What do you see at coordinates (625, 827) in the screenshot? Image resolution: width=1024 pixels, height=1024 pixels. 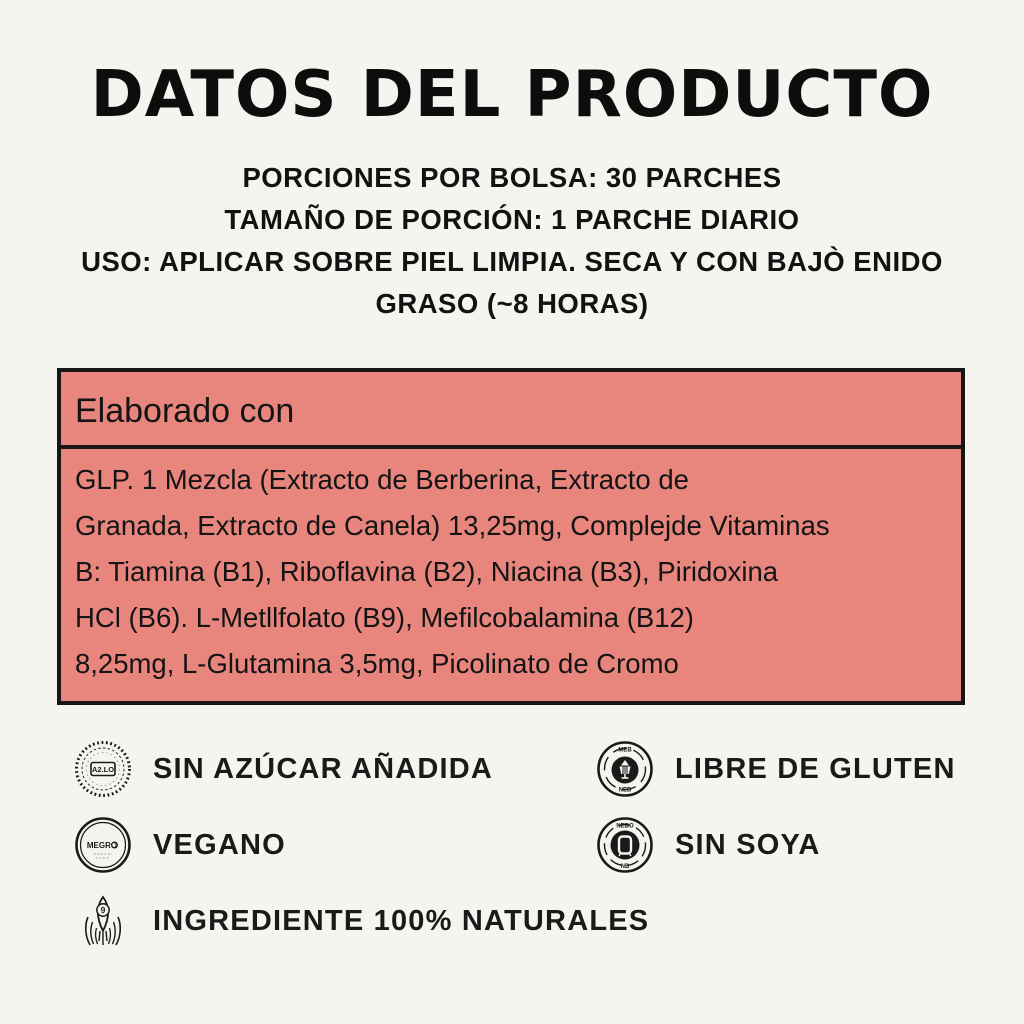 I see `svg-text: NEBO` at bounding box center [625, 827].